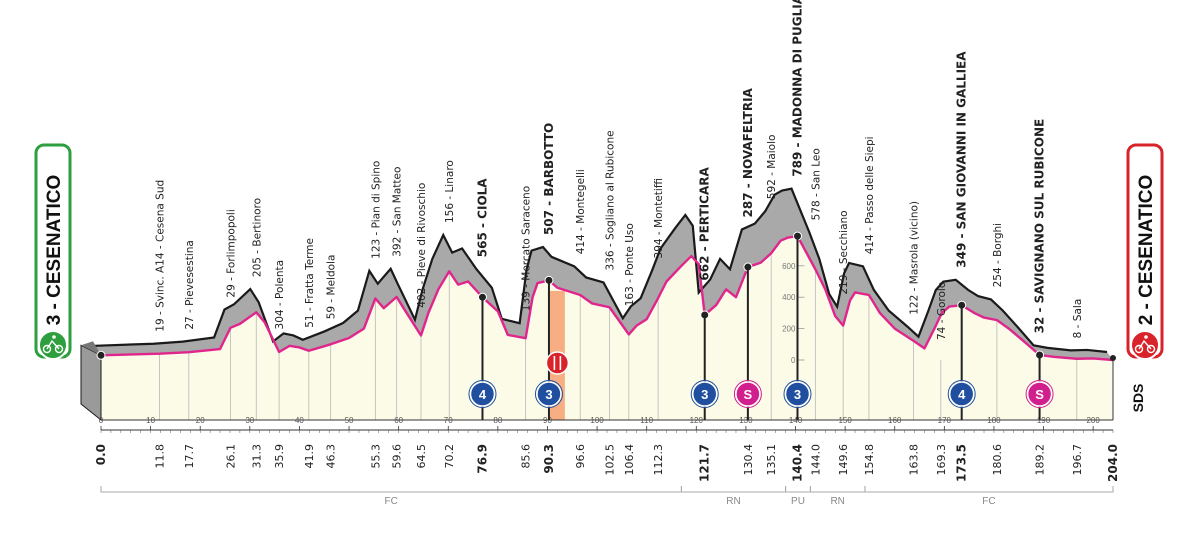  What do you see at coordinates (54, 250) in the screenshot?
I see `start-banner-label: 3 - CESENATICO` at bounding box center [54, 250].